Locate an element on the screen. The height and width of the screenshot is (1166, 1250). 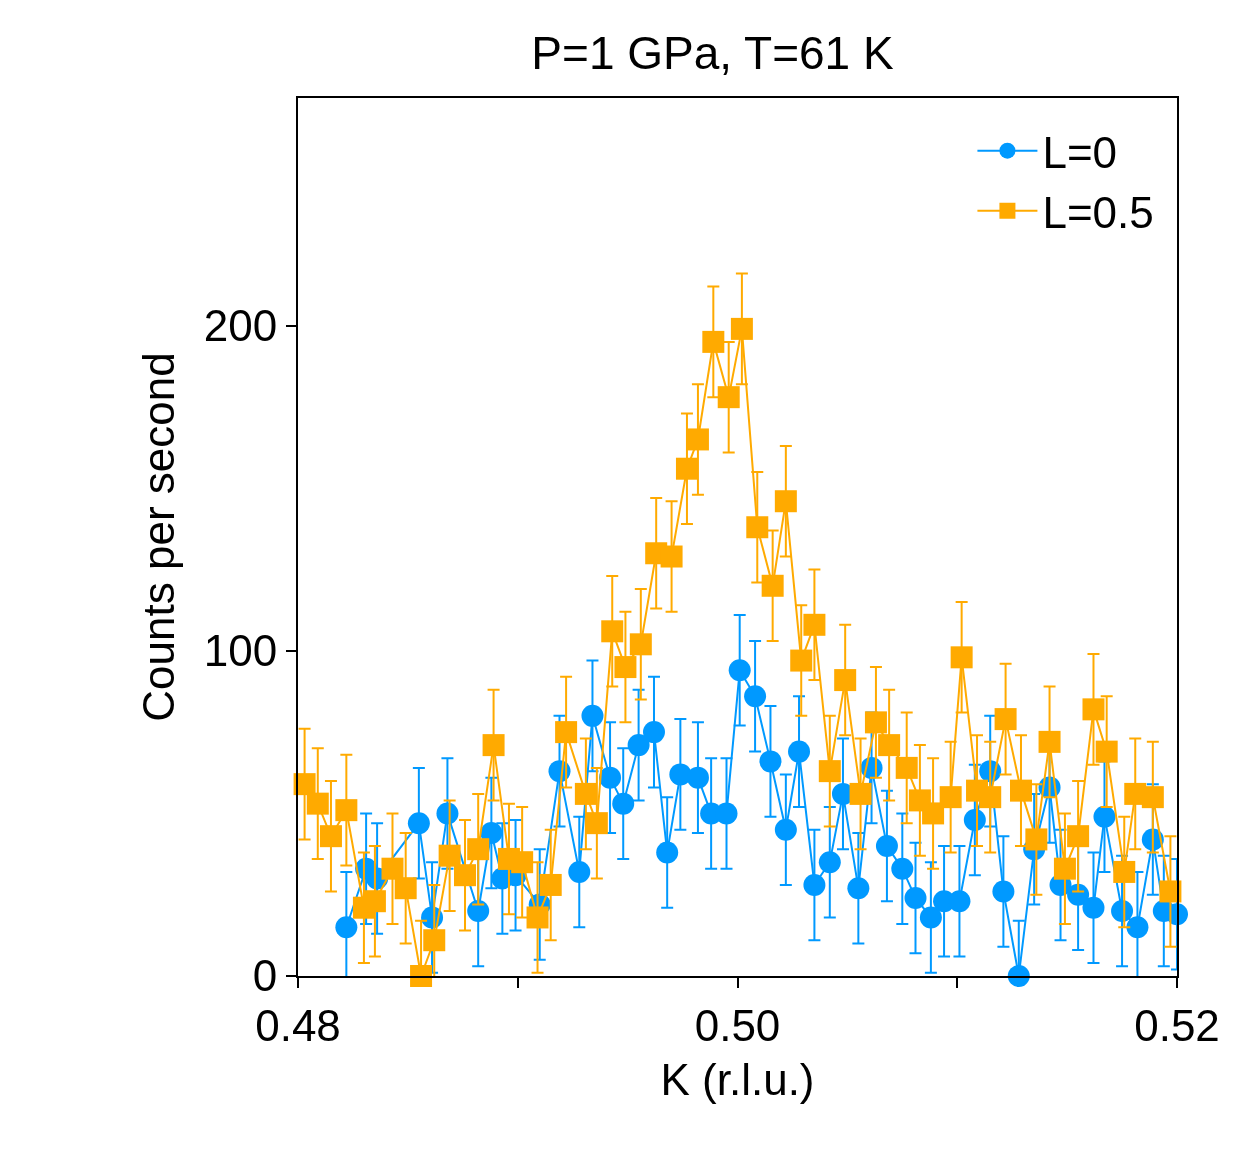
y-tick-label: 100 is located at coordinates (240, 651).